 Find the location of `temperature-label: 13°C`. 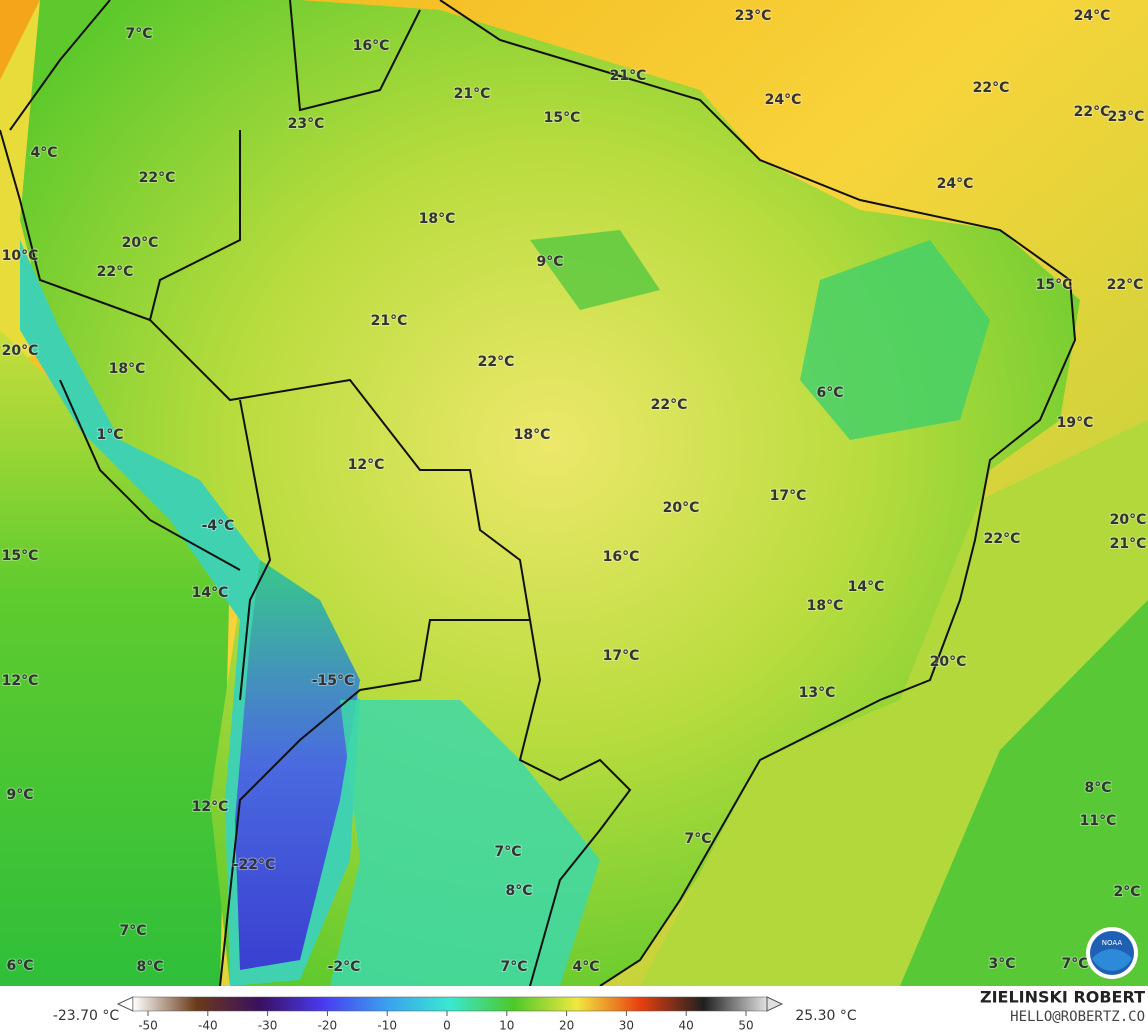

temperature-label: 13°C is located at coordinates (817, 693).